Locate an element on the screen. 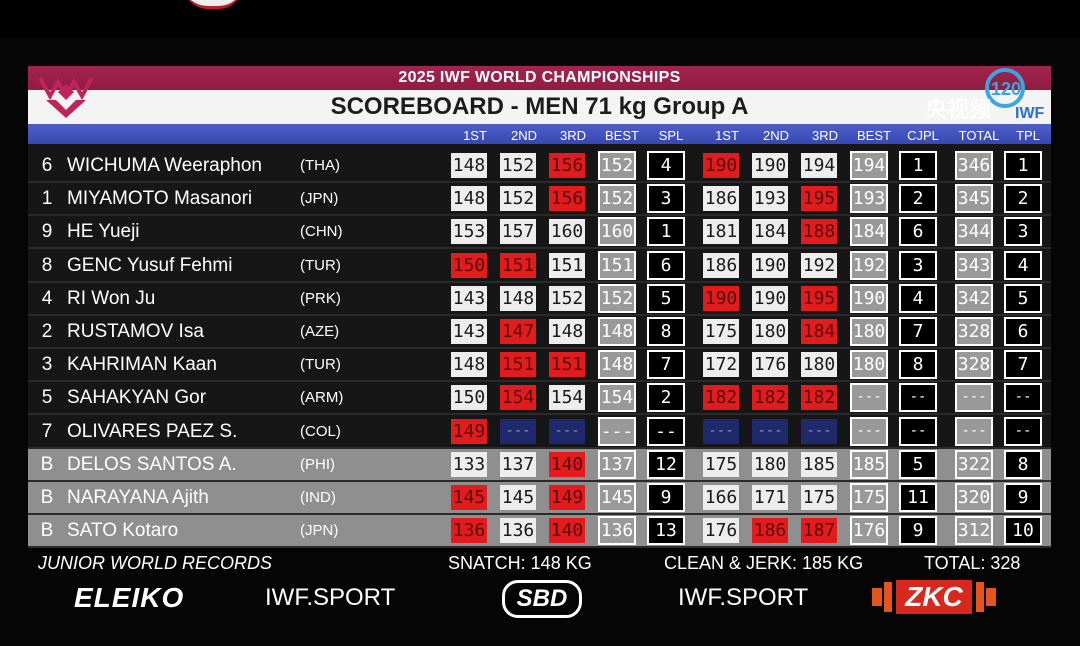 This screenshot has height=646, width=1080. cj-attempt-3: 192 is located at coordinates (819, 265).